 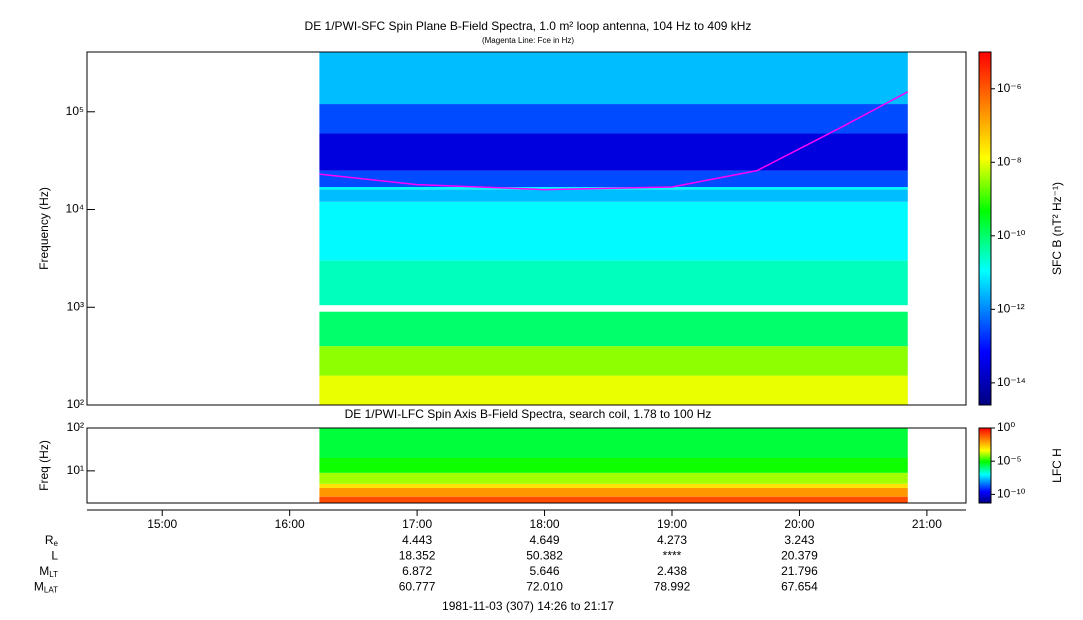 I want to click on colorbar-tick-label: 10⁻¹⁴, so click(x=1011, y=382).